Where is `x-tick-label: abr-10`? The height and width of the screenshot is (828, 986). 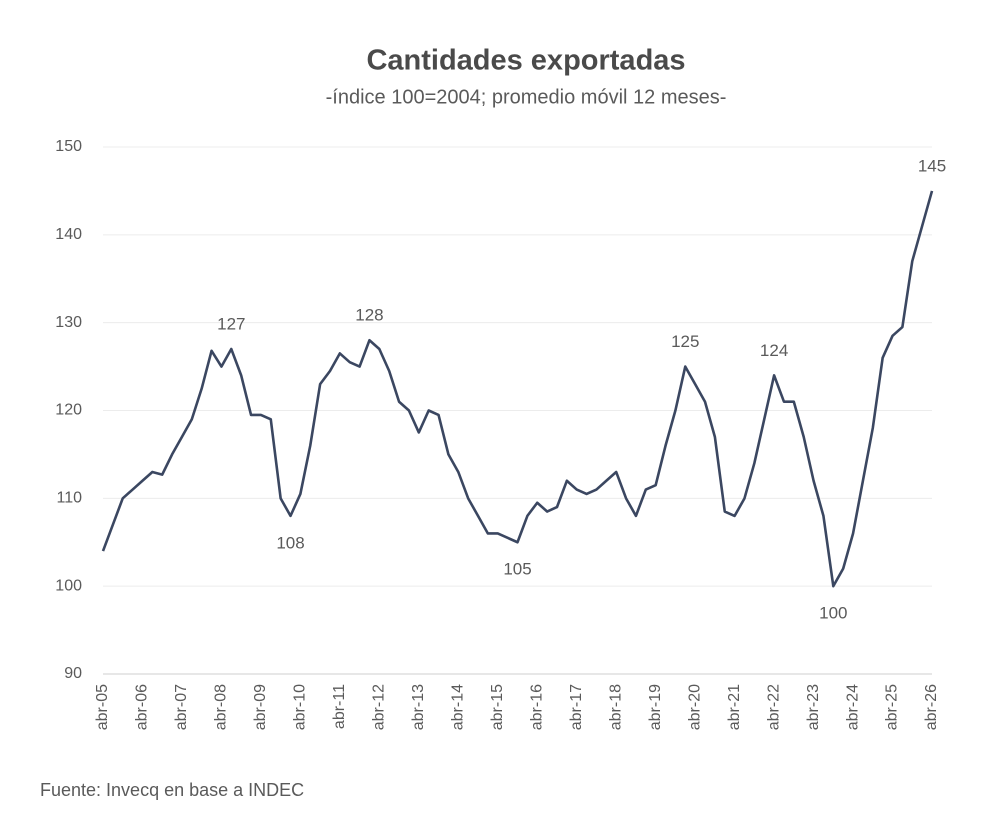
x-tick-label: abr-10 is located at coordinates (300, 707).